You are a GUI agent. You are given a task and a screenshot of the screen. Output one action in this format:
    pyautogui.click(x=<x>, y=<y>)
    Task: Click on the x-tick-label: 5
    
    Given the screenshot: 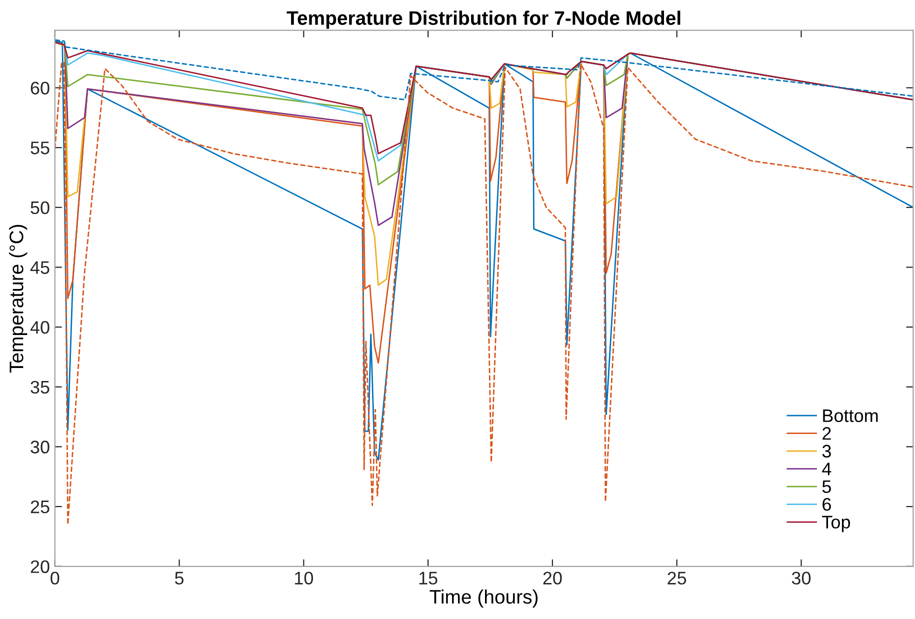 What is the action you would take?
    pyautogui.click(x=179, y=578)
    